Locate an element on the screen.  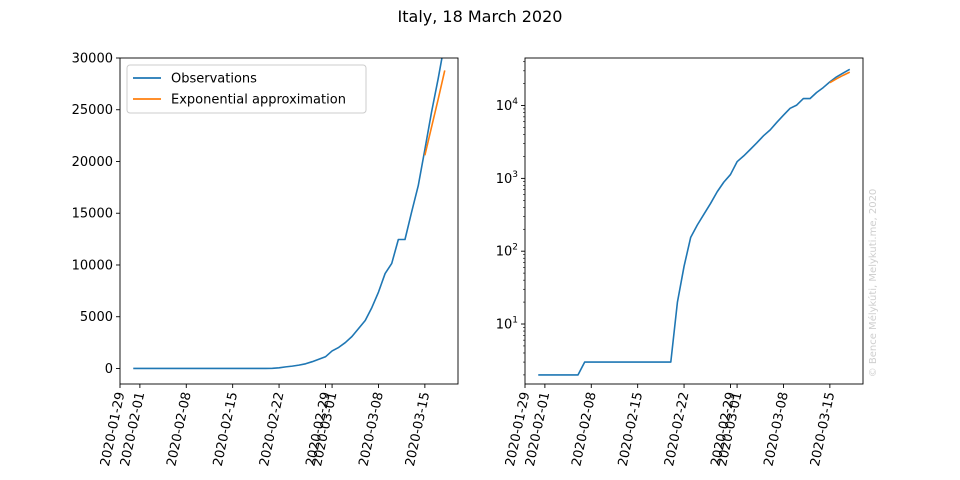
y-tick-label: 0 is located at coordinates (109, 369).